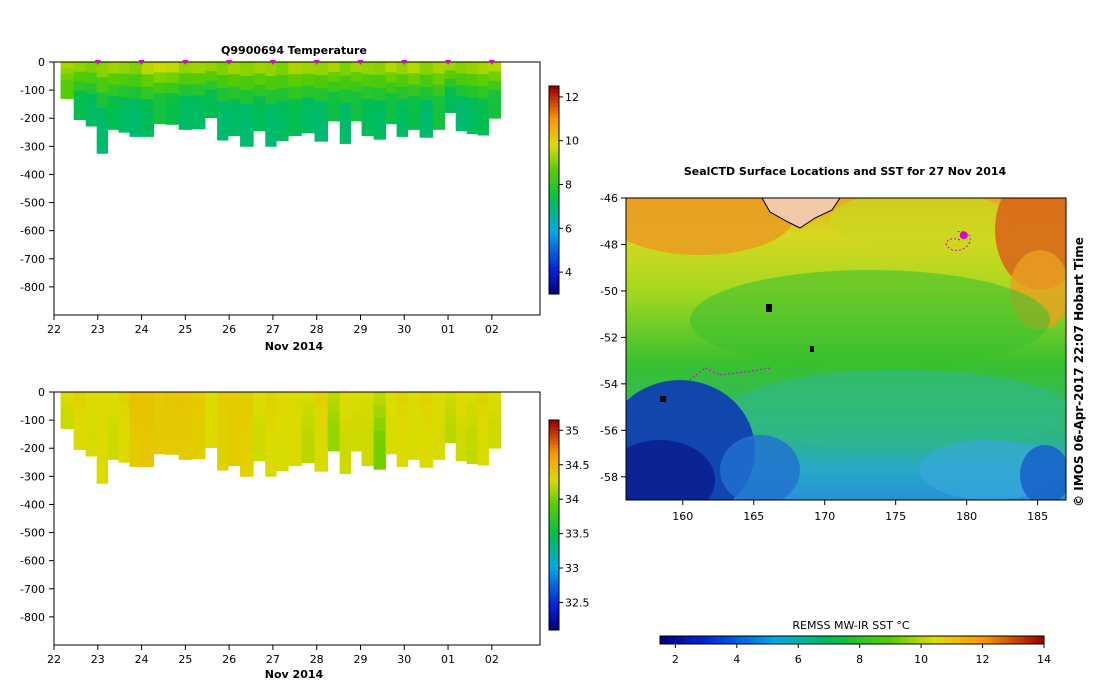 This screenshot has height=700, width=1099. Describe the element at coordinates (98, 659) in the screenshot. I see `s-x-tick-label: 23` at that location.